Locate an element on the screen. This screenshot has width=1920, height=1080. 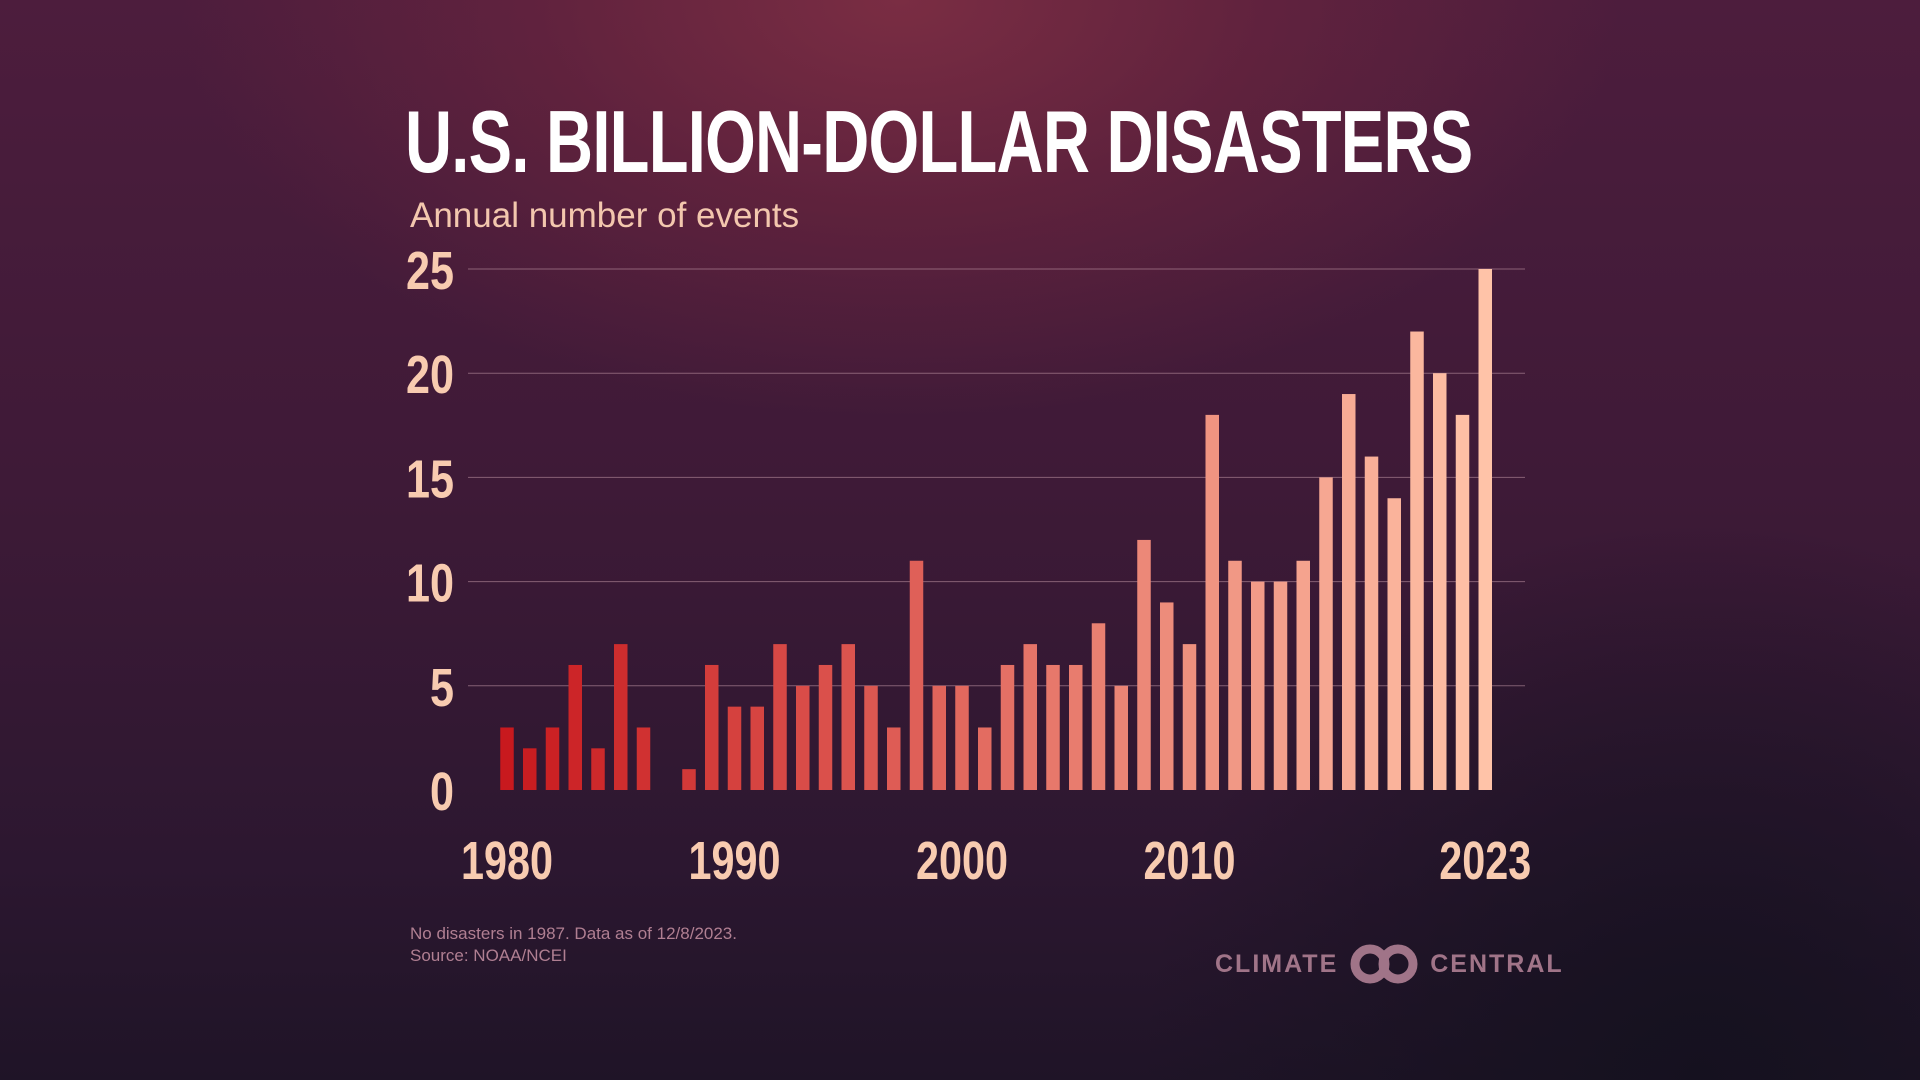
y-tick-label-15: 15 is located at coordinates (430, 479).